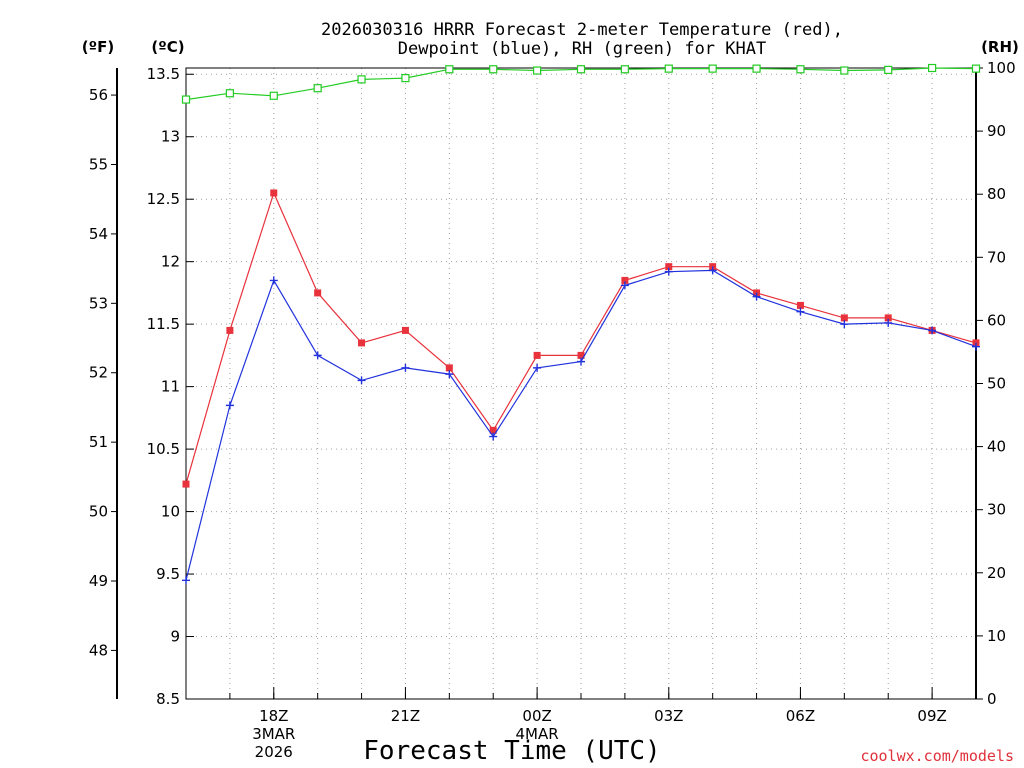 Image resolution: width=1024 pixels, height=768 pixels. I want to click on celsius-unit-label: (ºC), so click(167, 47).